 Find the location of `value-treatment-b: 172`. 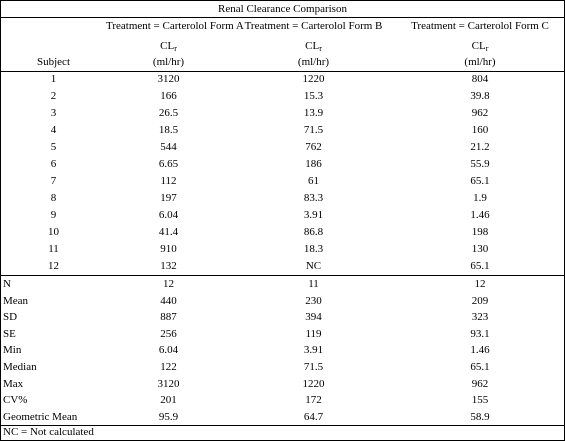

value-treatment-b: 172 is located at coordinates (313, 400).